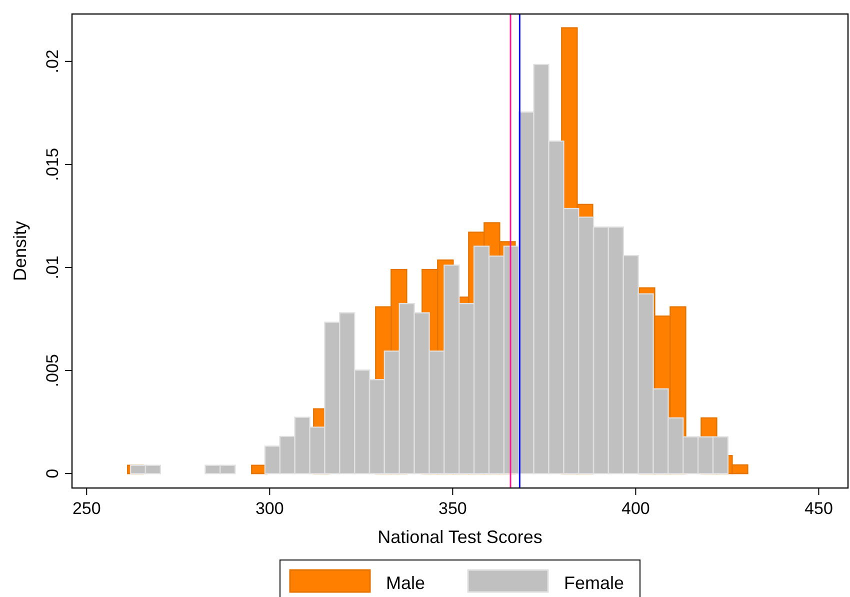 Image resolution: width=850 pixels, height=597 pixels. Describe the element at coordinates (52, 371) in the screenshot. I see `y-tick-label: .005` at that location.